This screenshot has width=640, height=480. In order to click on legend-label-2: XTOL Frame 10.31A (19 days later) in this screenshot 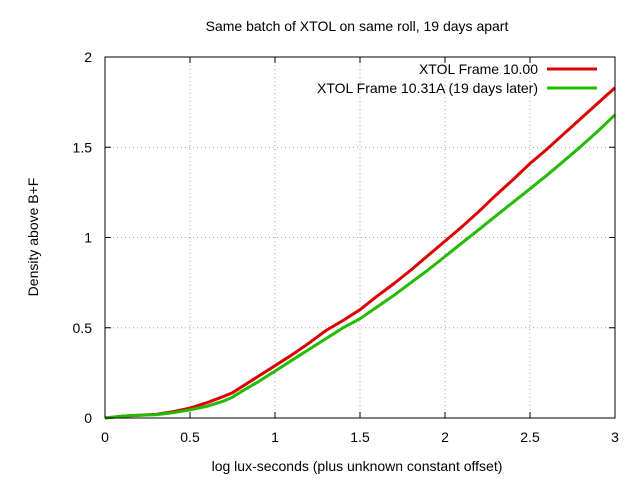, I will do `click(427, 88)`.